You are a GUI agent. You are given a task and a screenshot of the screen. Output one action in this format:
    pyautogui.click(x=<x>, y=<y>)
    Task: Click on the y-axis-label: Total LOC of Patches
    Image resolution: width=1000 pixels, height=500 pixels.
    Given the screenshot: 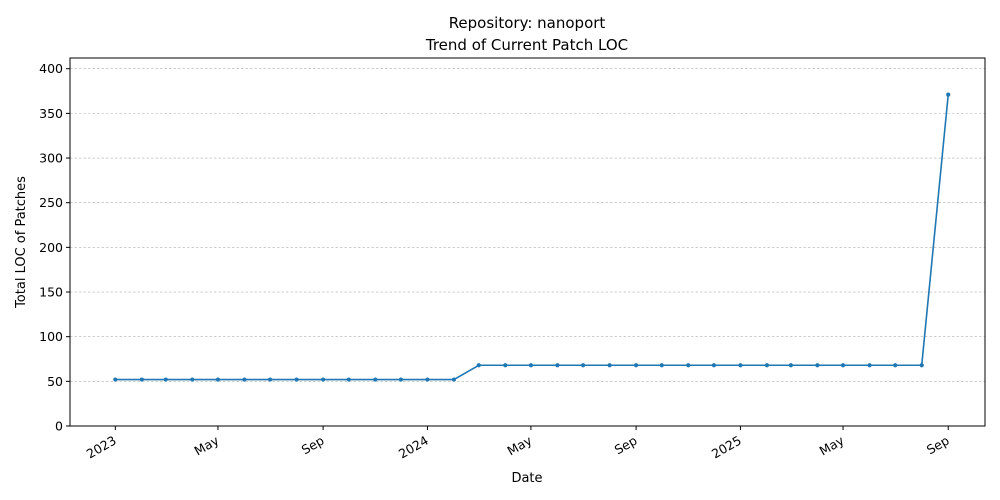 What is the action you would take?
    pyautogui.click(x=21, y=242)
    